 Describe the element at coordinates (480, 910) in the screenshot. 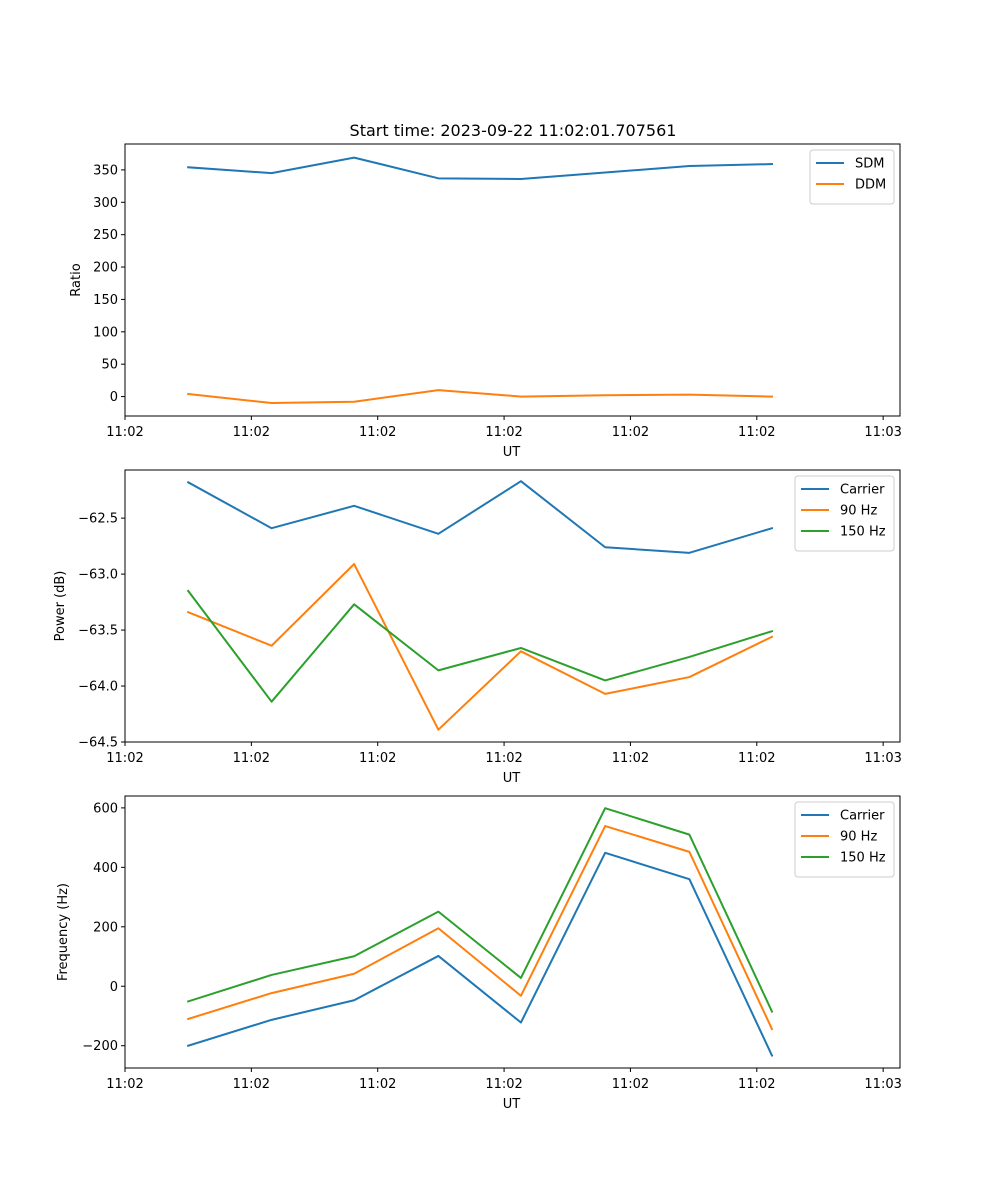

I see `frequency-series-150-hz-line` at that location.